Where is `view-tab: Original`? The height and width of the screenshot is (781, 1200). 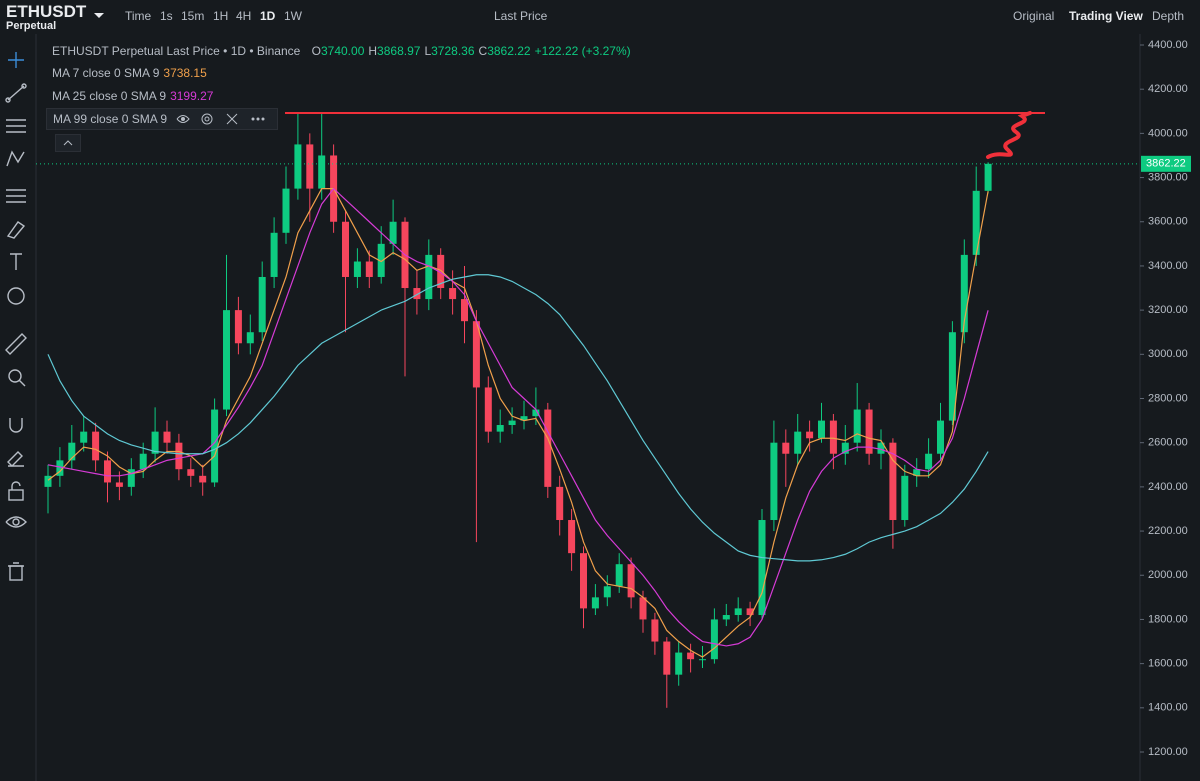
view-tab: Original is located at coordinates (1034, 16).